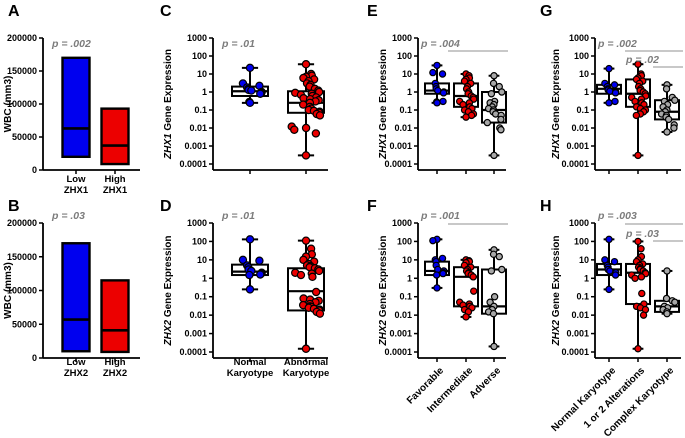 The image size is (685, 438). Describe the element at coordinates (166, 11) in the screenshot. I see `panel-c-label: C` at that location.